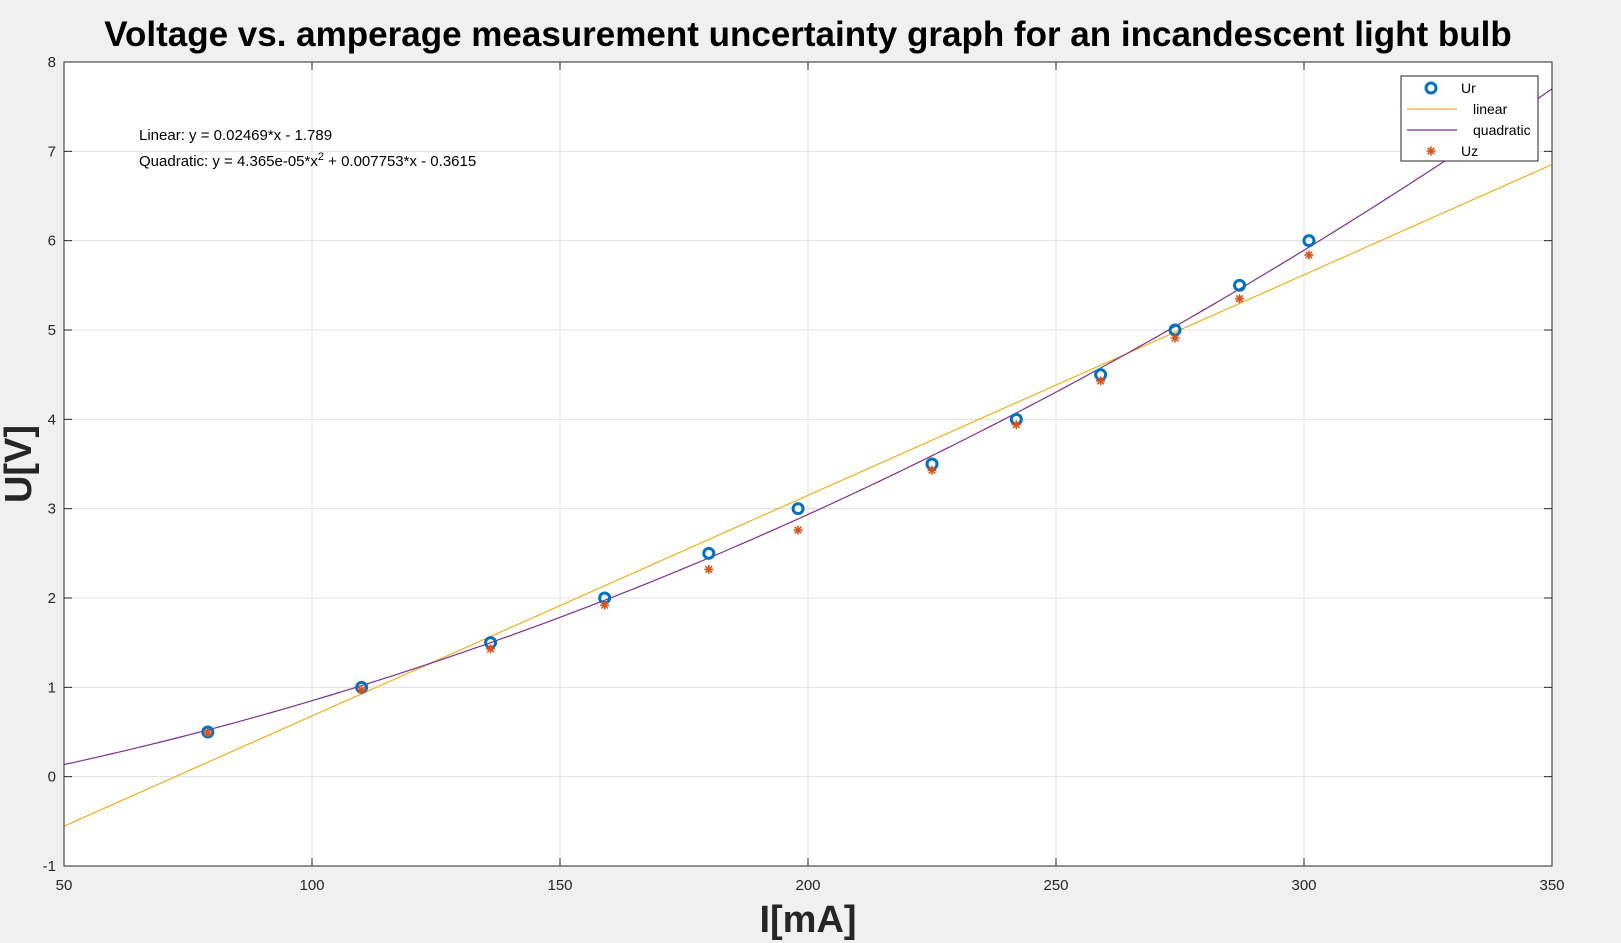  I want to click on x-tick-label: 150, so click(559, 885).